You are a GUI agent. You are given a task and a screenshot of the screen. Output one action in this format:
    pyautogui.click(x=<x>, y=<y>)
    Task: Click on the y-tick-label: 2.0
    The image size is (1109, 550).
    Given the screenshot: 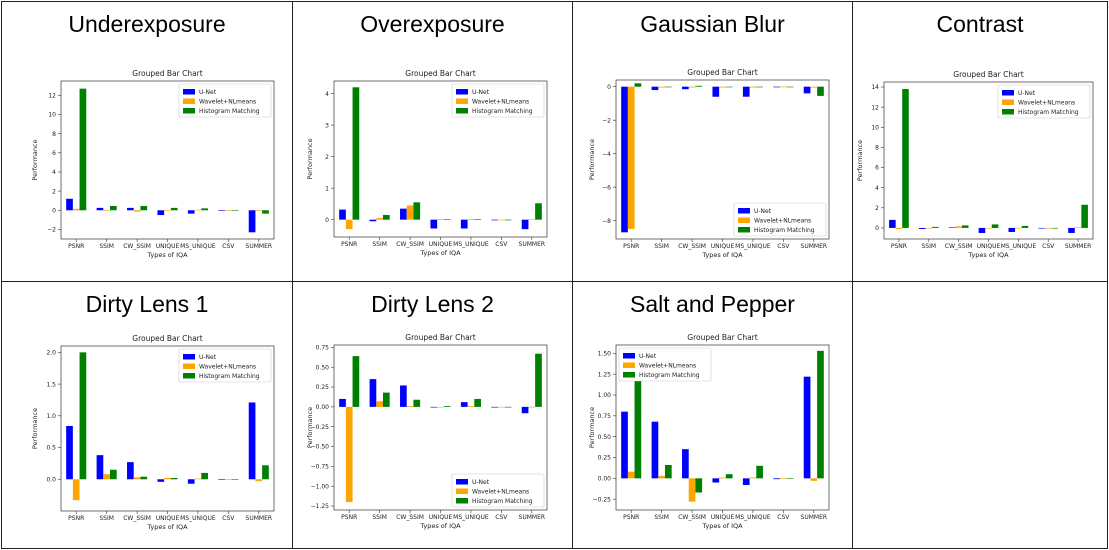 What is the action you would take?
    pyautogui.click(x=51, y=353)
    